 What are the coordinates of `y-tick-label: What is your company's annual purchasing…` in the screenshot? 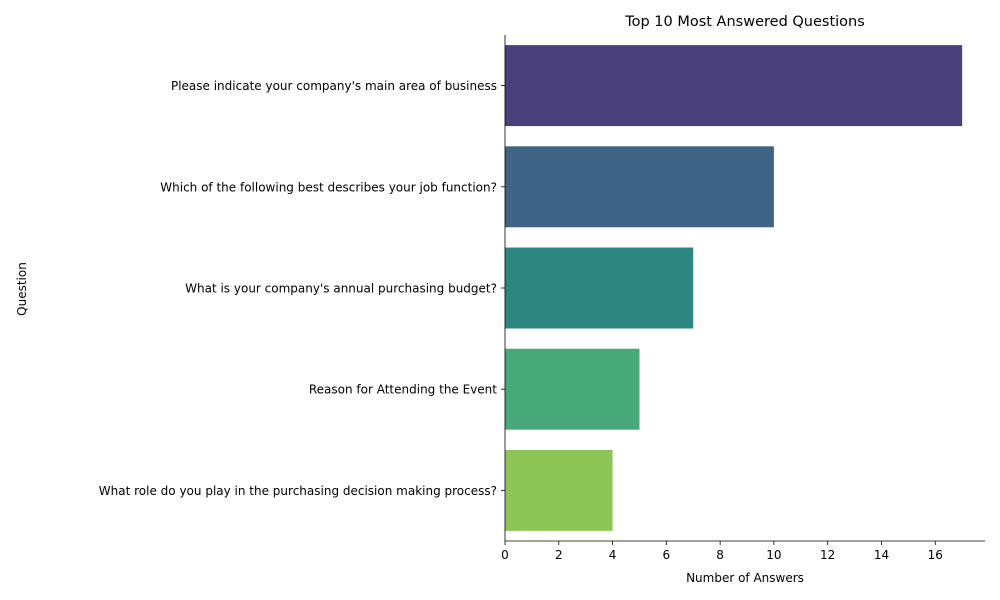 It's located at (341, 289).